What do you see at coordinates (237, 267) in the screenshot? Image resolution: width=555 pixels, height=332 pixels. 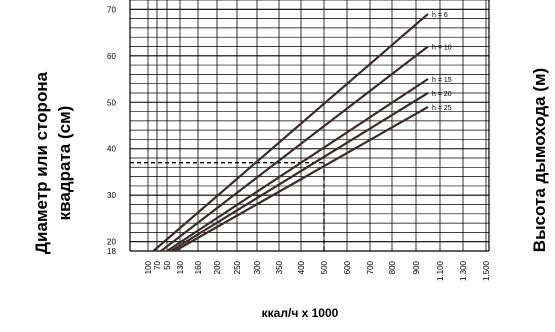 I see `x-tick-label: 250` at bounding box center [237, 267].